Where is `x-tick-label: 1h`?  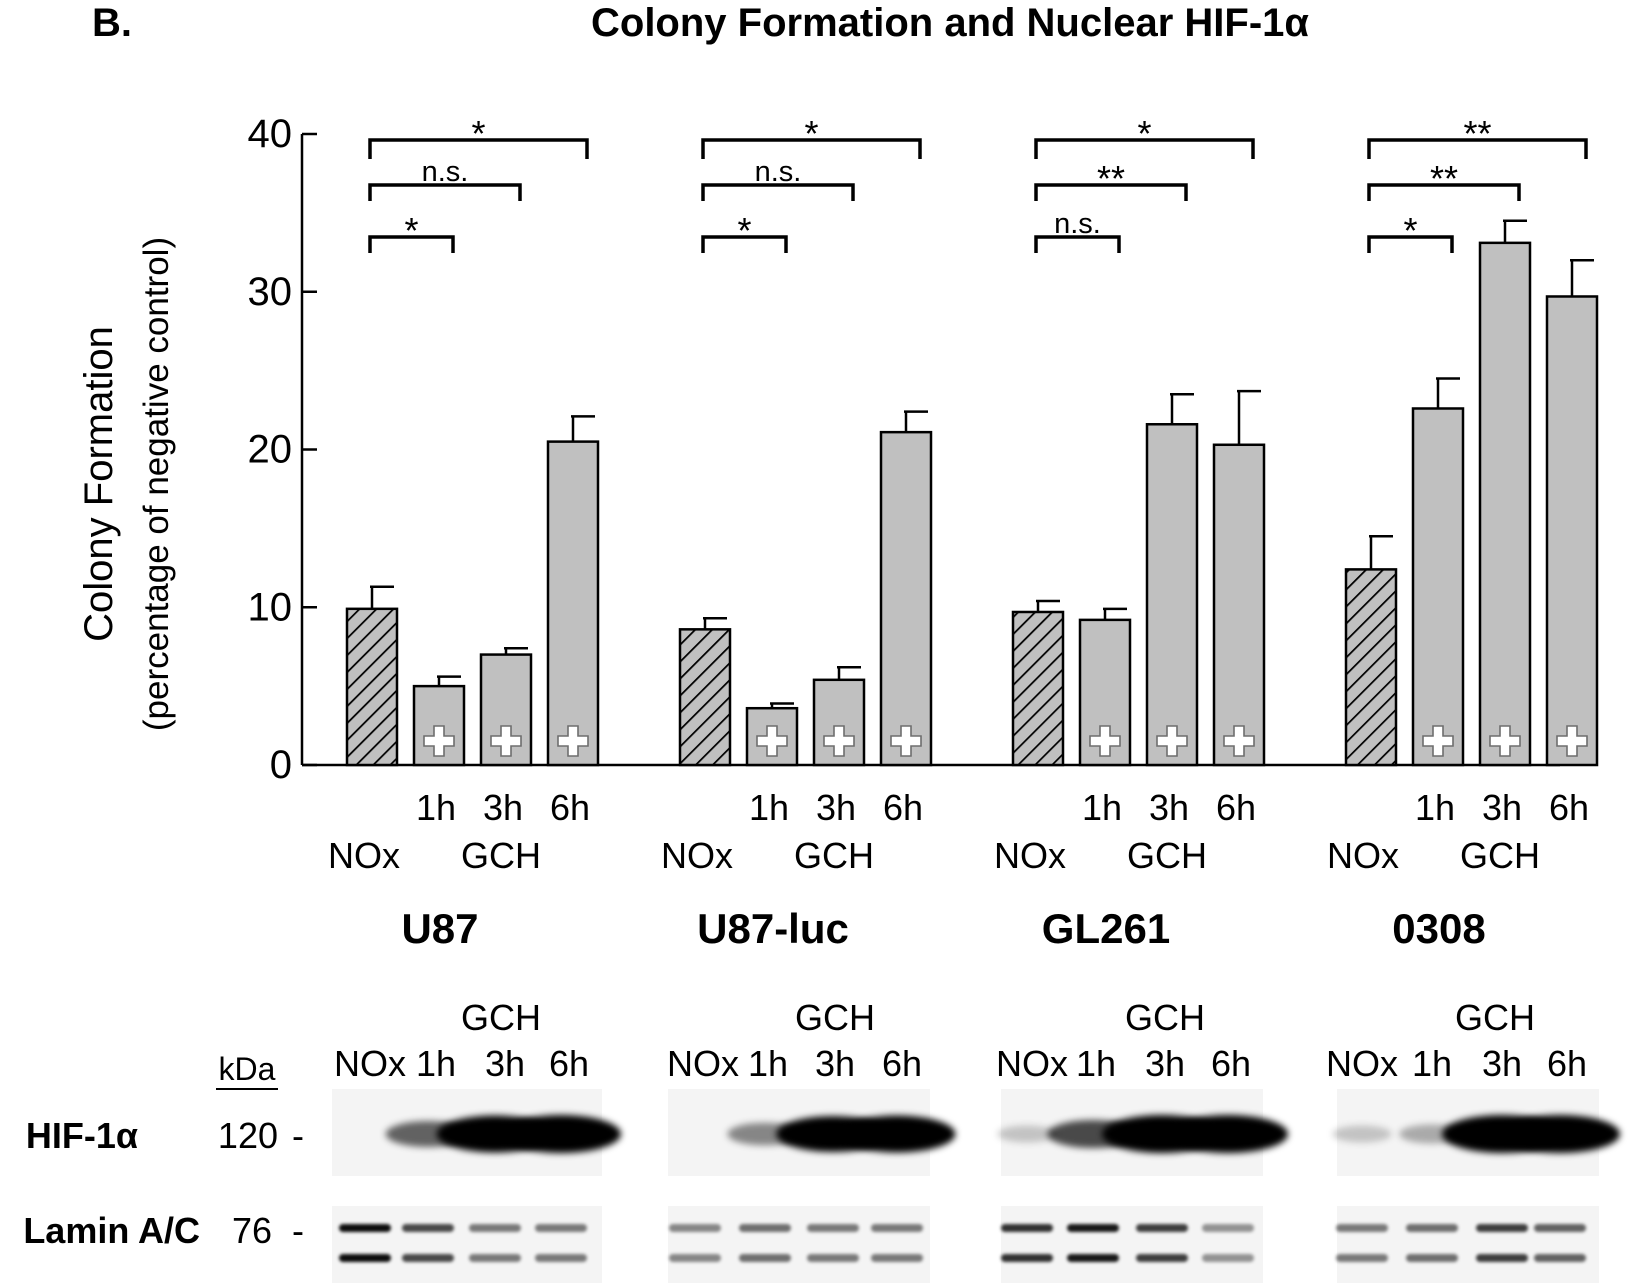
x-tick-label: 1h is located at coordinates (1435, 807).